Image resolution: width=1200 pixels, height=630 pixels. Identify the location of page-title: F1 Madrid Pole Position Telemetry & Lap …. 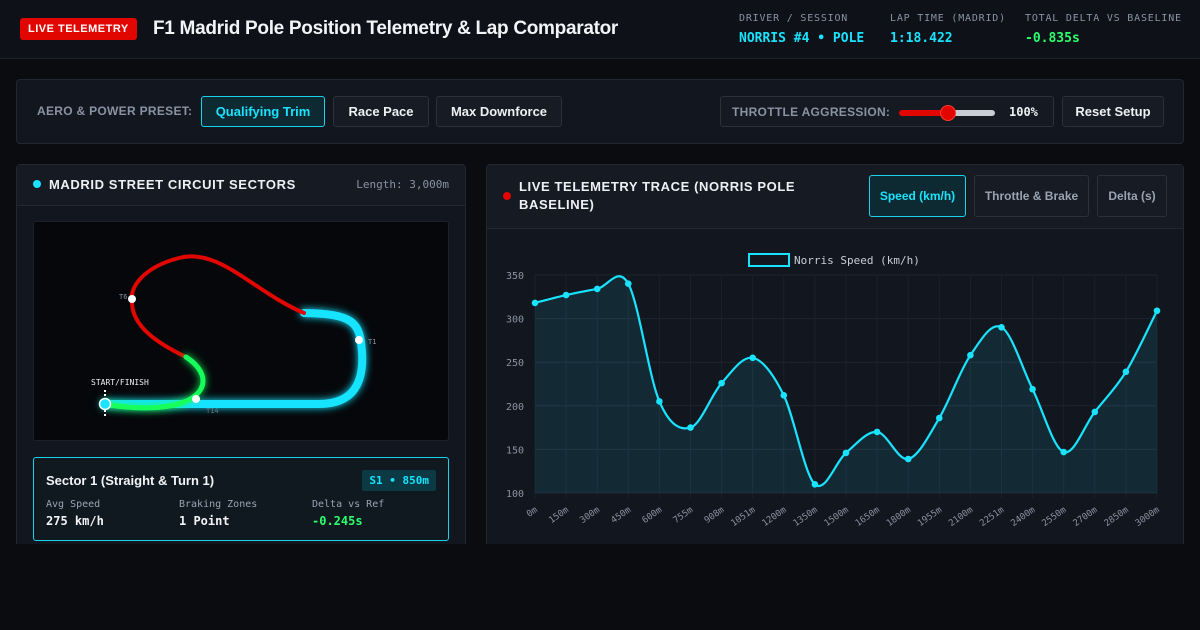
(386, 28).